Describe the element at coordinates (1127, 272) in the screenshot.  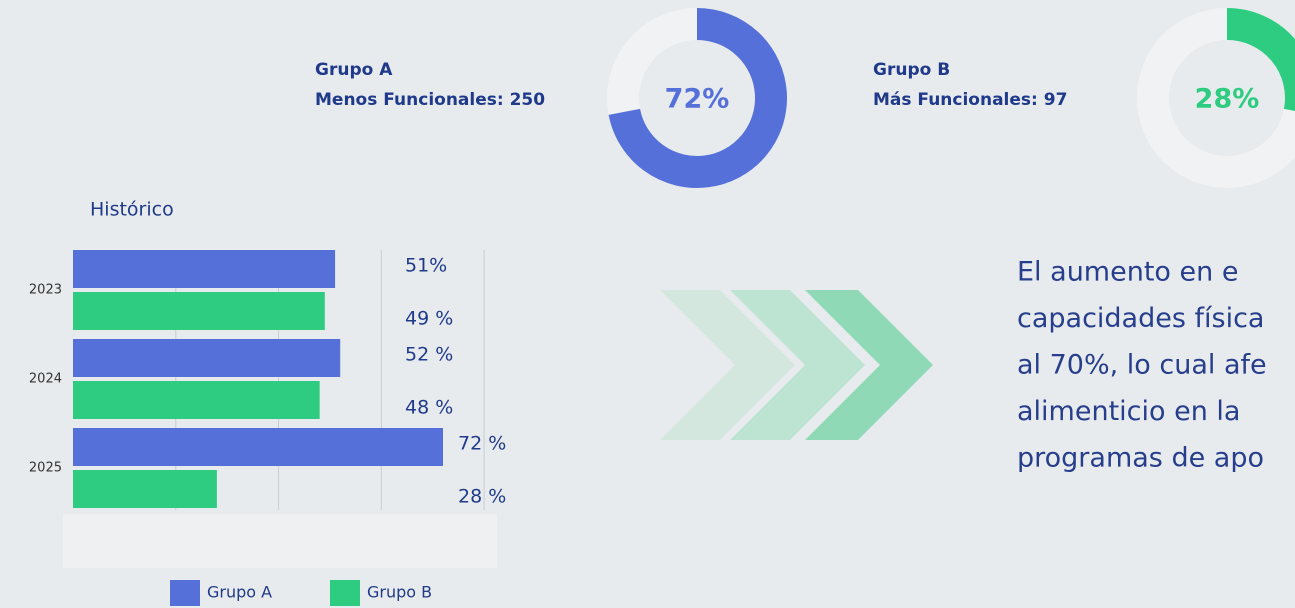
I see `paragraph-line: El aumento en e` at that location.